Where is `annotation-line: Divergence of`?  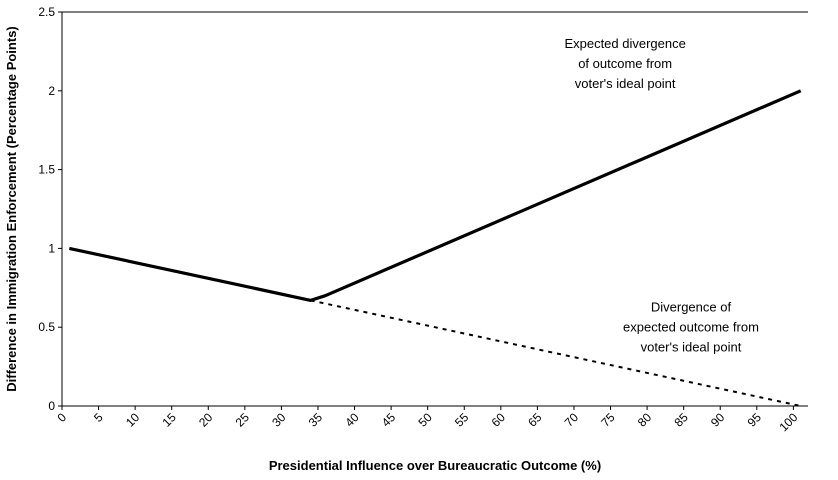 annotation-line: Divergence of is located at coordinates (691, 306).